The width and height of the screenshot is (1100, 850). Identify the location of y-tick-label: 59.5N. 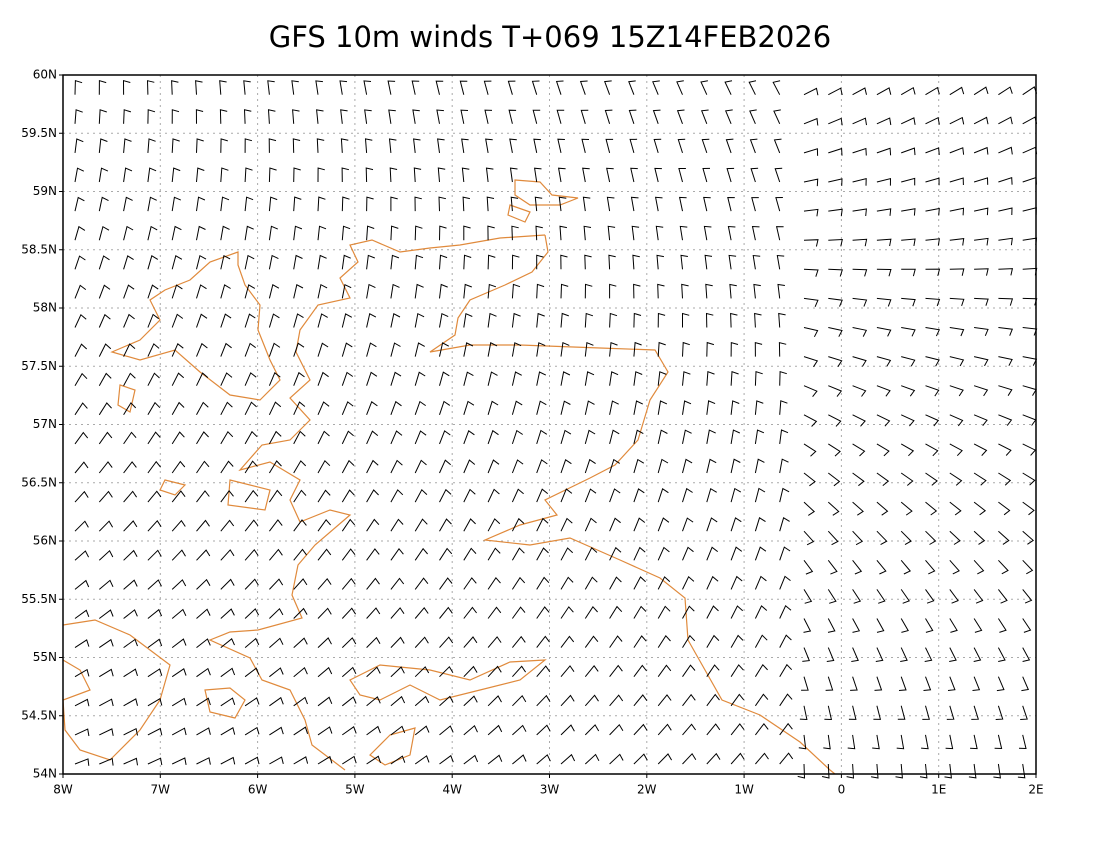
(39, 133).